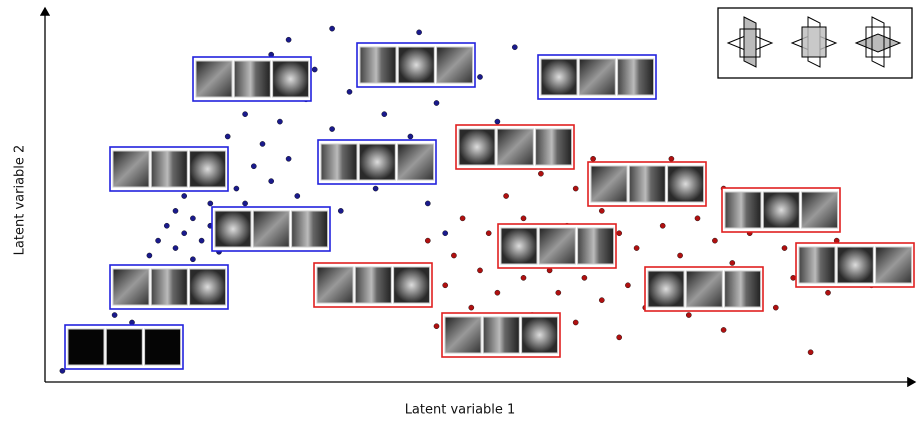 This screenshot has width=920, height=421. Describe the element at coordinates (460, 410) in the screenshot. I see `x-axis-label: Latent variable 1` at that location.